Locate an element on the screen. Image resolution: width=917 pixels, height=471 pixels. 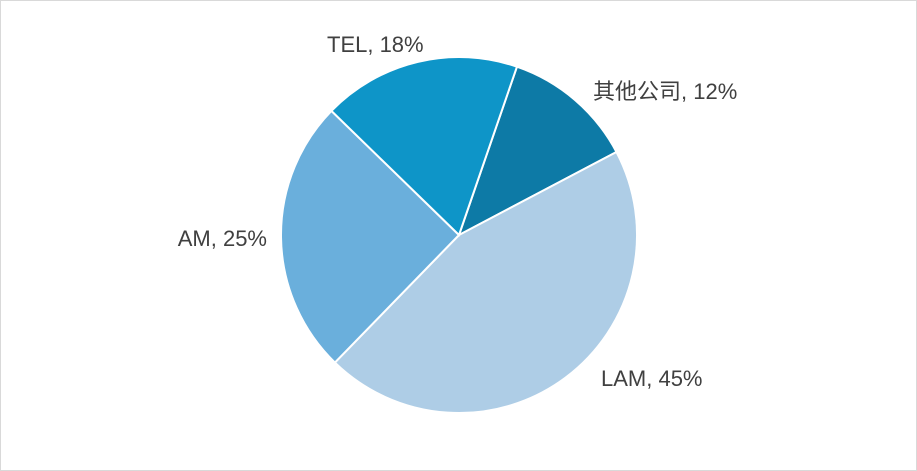
slice-others is located at coordinates (537, 151).